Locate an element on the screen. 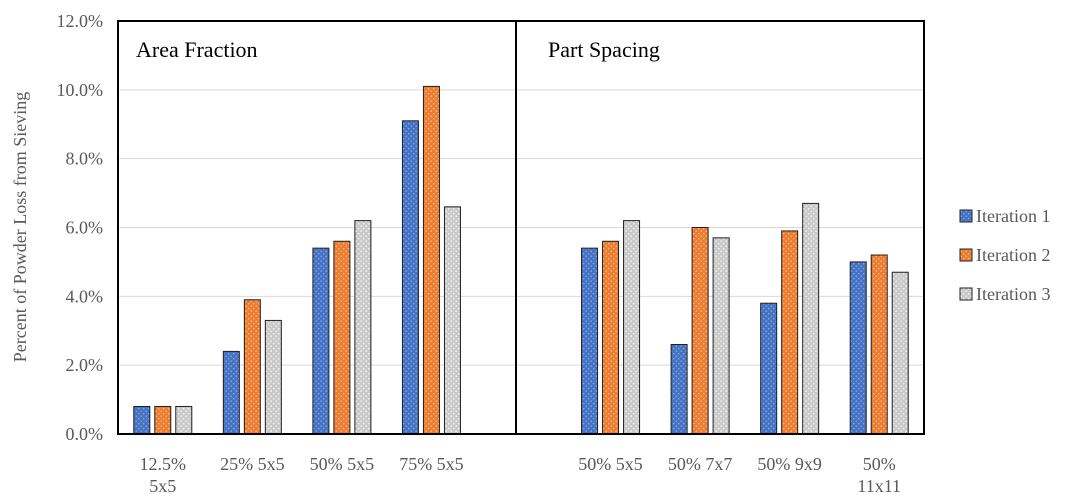  x-tick-label: 50% 11x11 is located at coordinates (879, 475).